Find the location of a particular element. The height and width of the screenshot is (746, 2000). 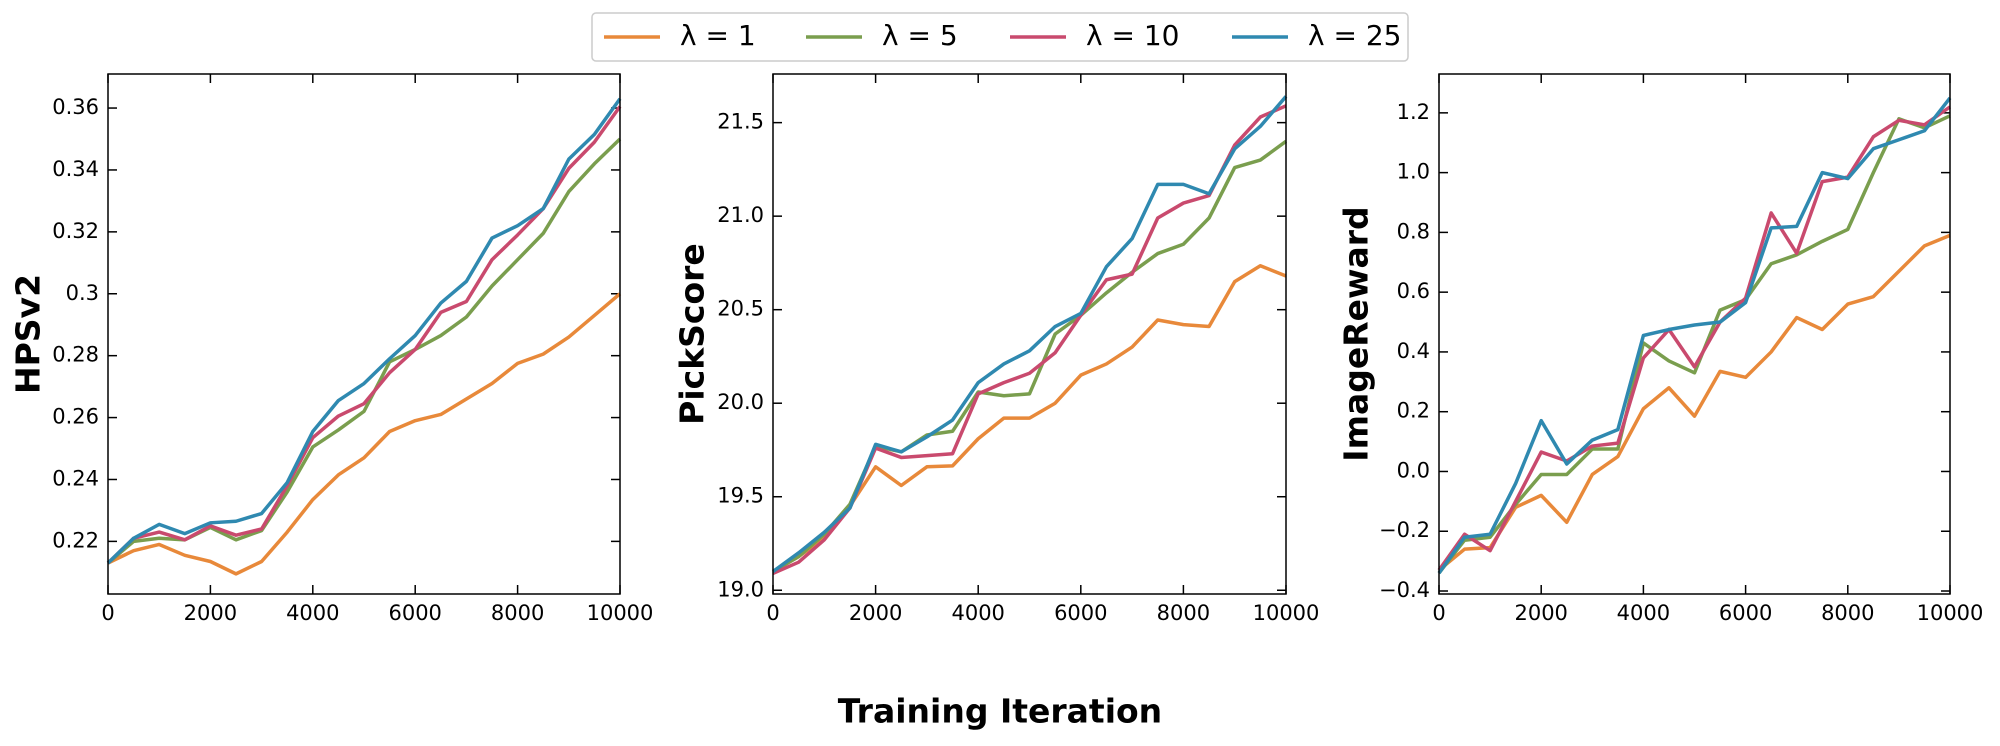

y-tick-label: 0.4 is located at coordinates (1413, 351).